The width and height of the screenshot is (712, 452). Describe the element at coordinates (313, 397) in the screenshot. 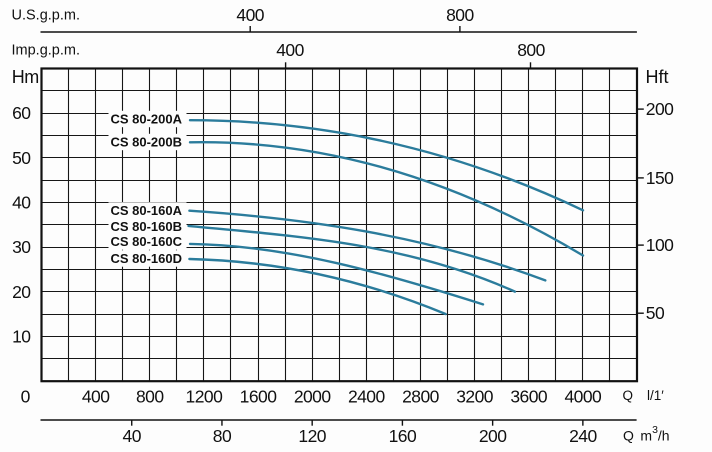

I see `svg-text: 2000` at that location.